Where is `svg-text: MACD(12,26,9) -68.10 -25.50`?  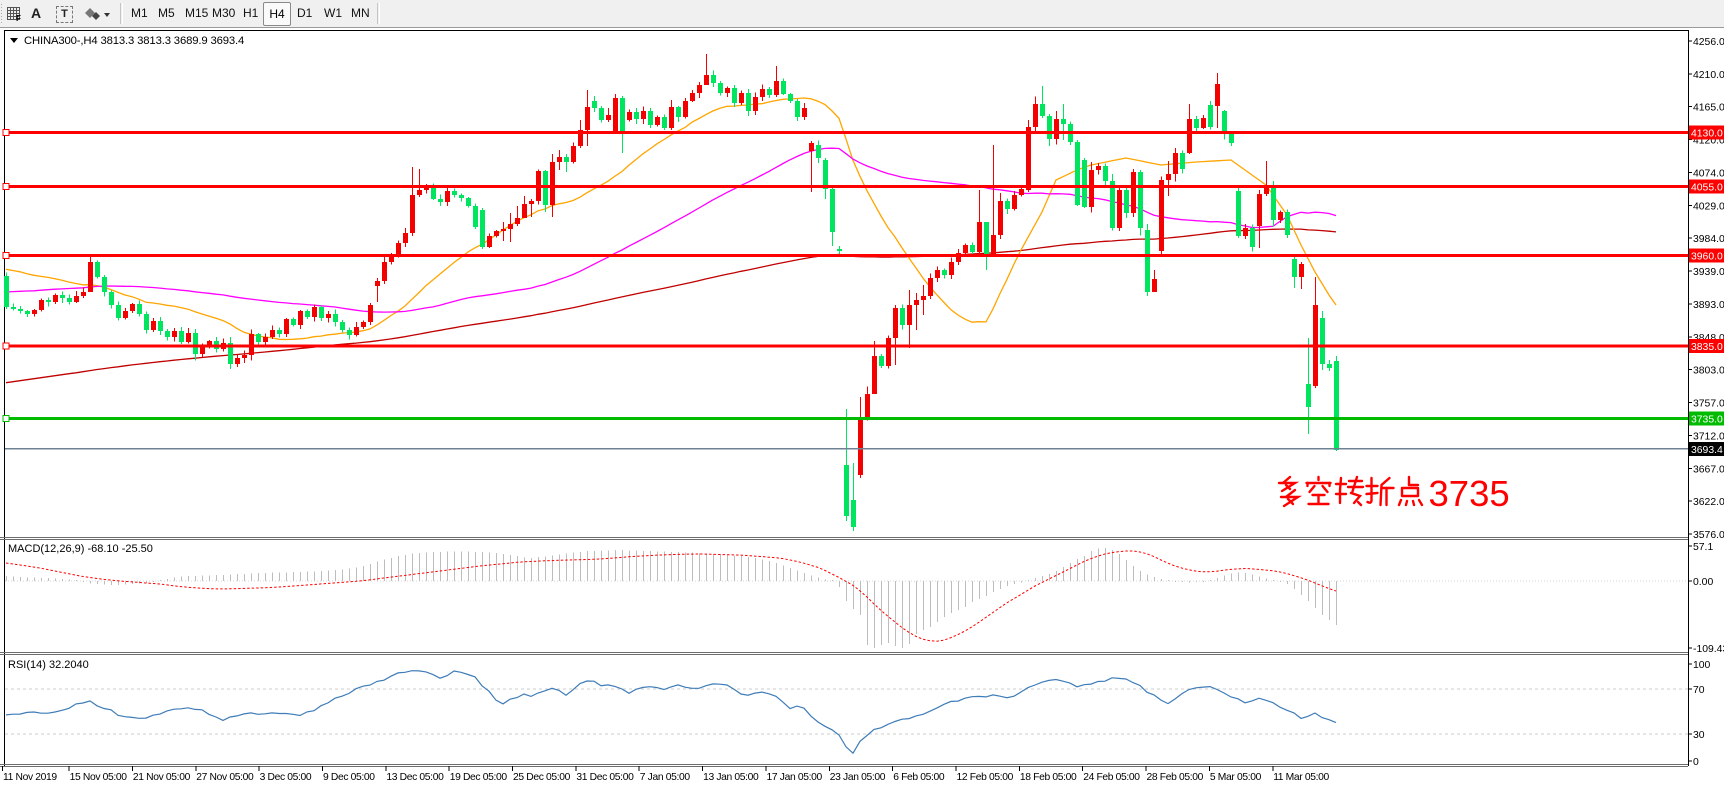
svg-text: MACD(12,26,9) -68.10 -25.50 is located at coordinates (80, 549).